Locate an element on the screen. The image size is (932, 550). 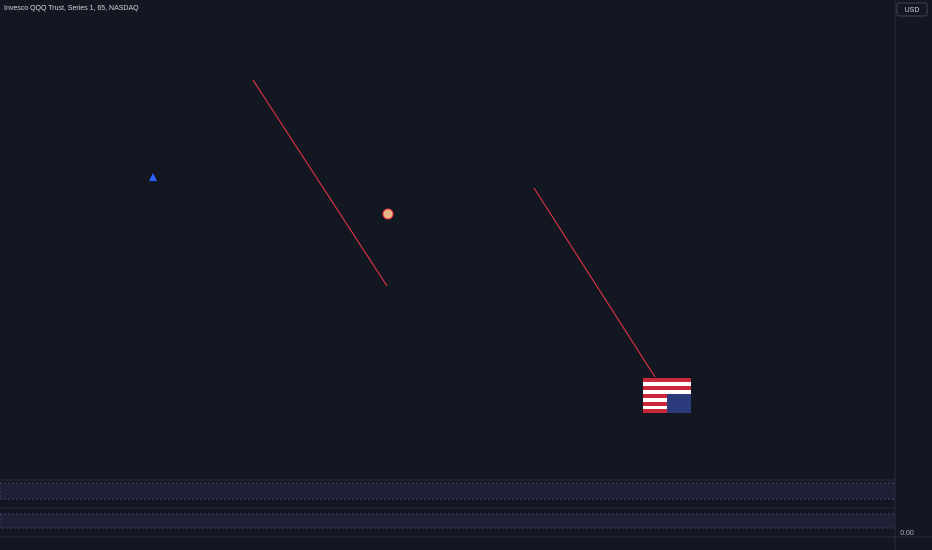
panel-value: 0.00 is located at coordinates (907, 533).